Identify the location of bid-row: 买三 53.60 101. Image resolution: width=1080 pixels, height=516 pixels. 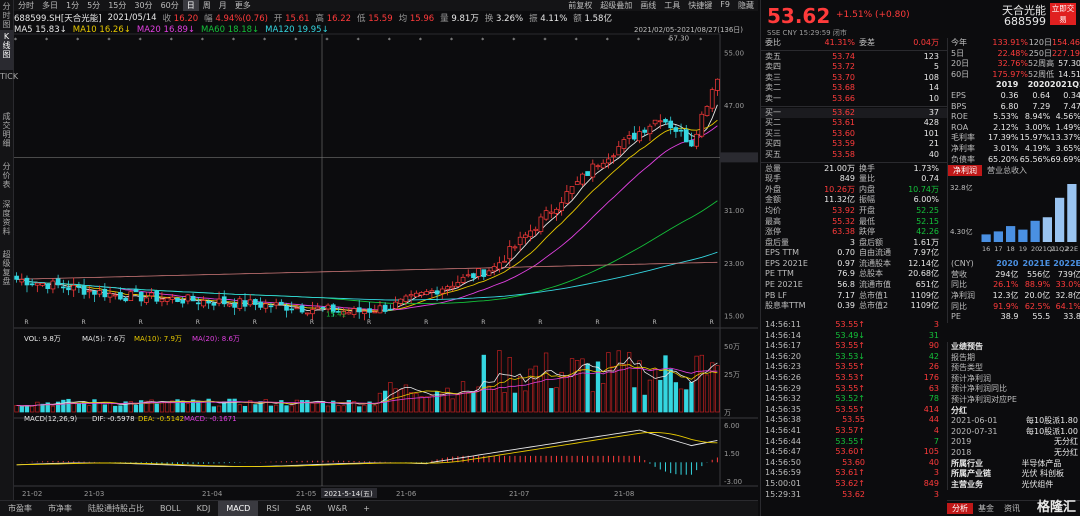
(854, 134).